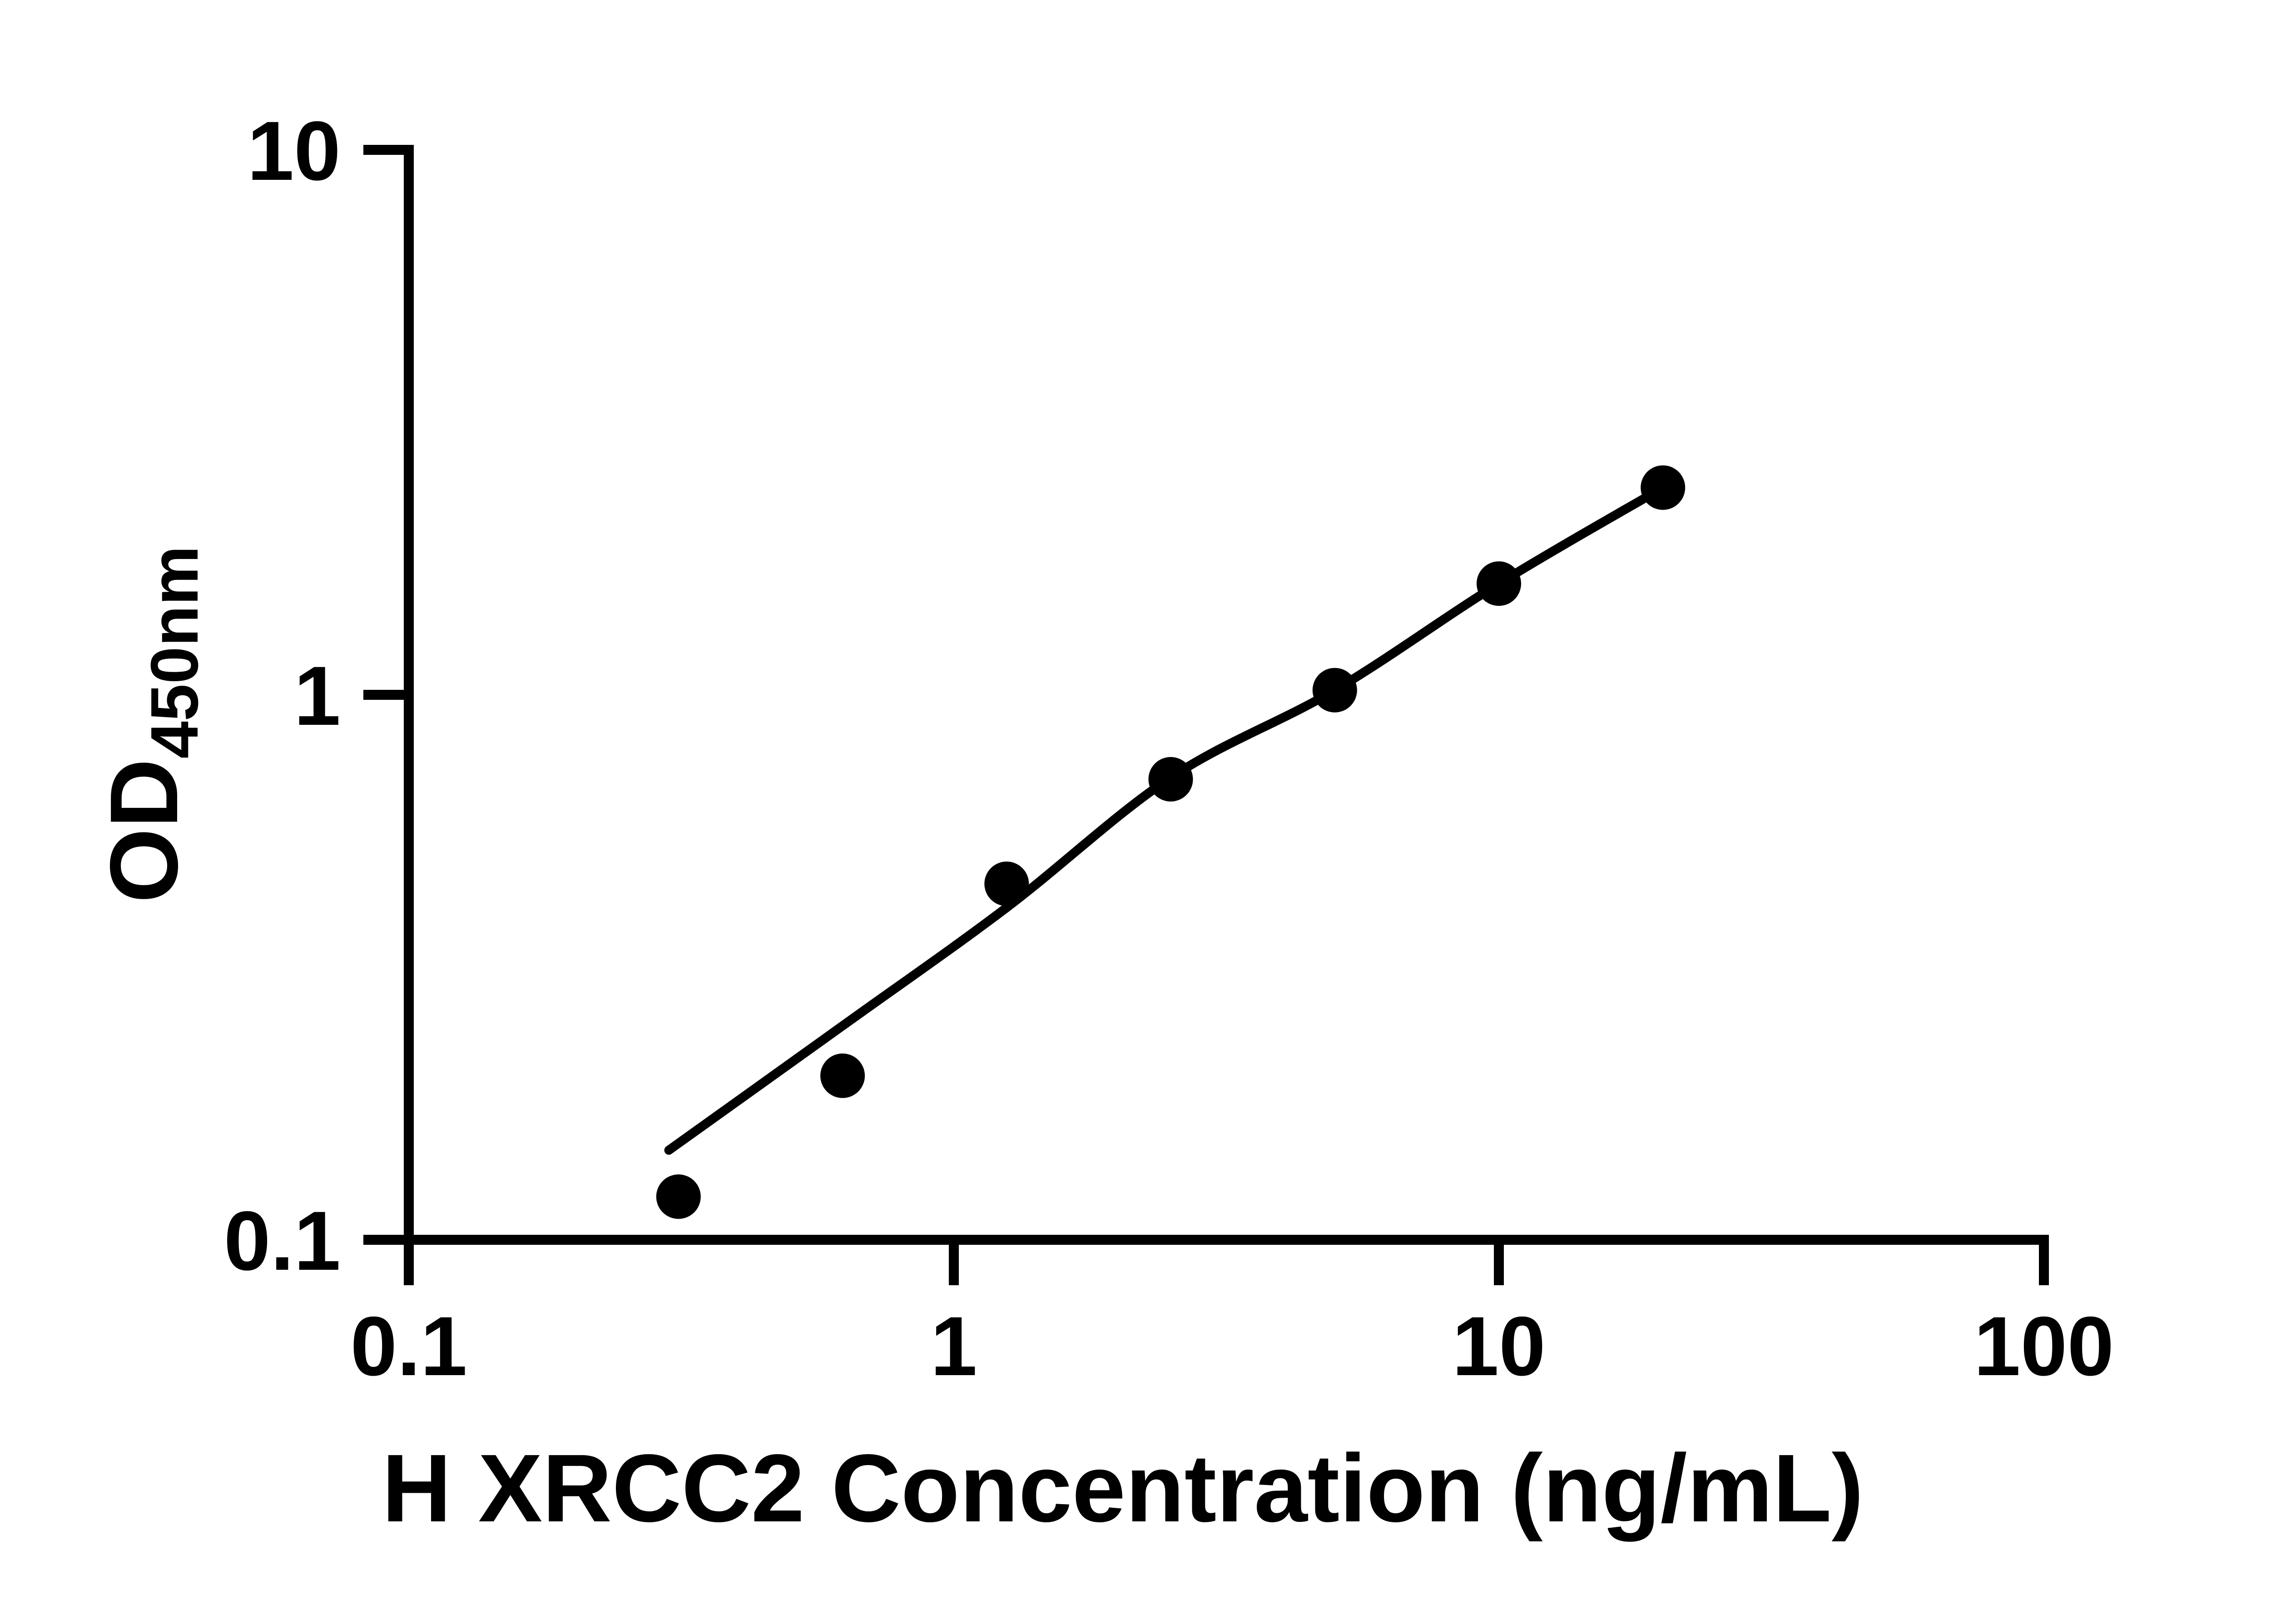 Image resolution: width=2271 pixels, height=1624 pixels. Describe the element at coordinates (408, 1346) in the screenshot. I see `x-axis-tick-label: 0.1` at that location.